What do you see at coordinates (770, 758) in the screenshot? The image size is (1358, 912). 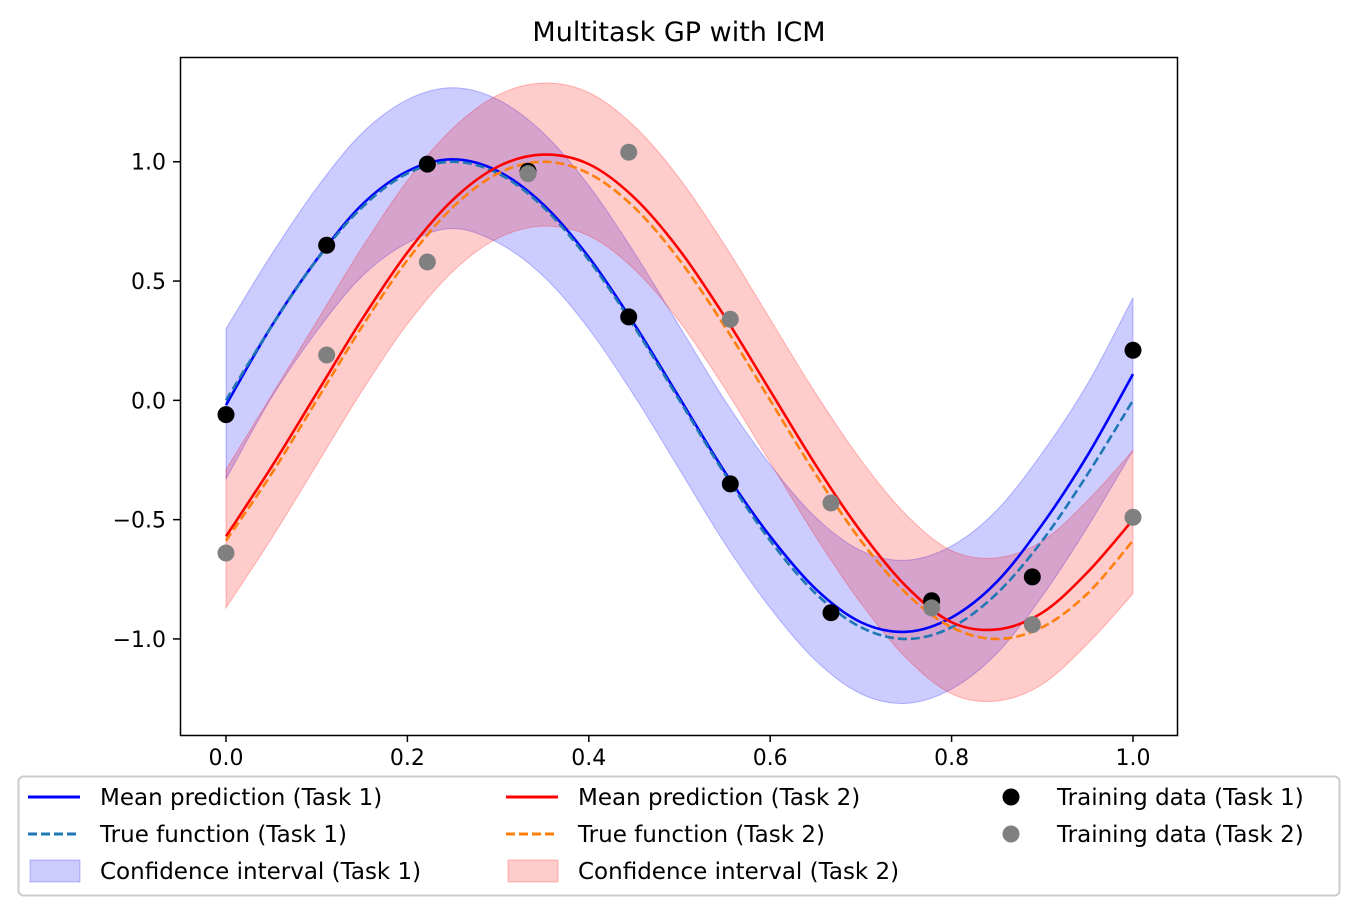 I see `x-tick-label: 0.6` at bounding box center [770, 758].